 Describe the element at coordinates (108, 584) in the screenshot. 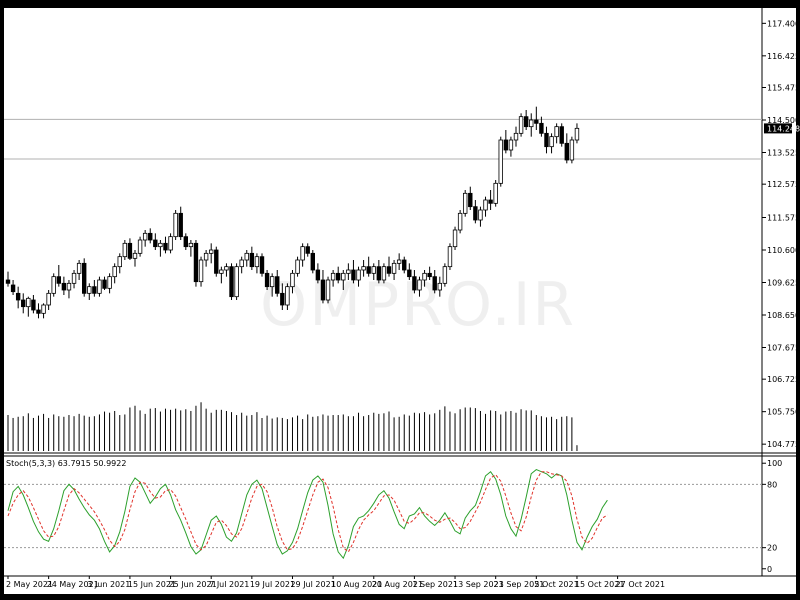

I see `time-tick-label: 3 Jun 2021` at that location.